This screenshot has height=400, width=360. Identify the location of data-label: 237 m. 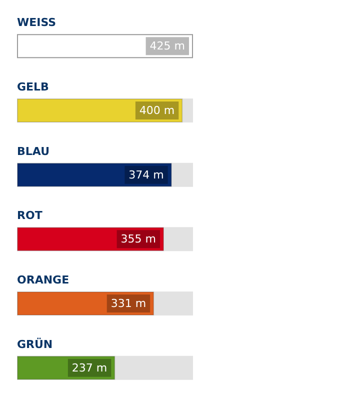
(90, 367).